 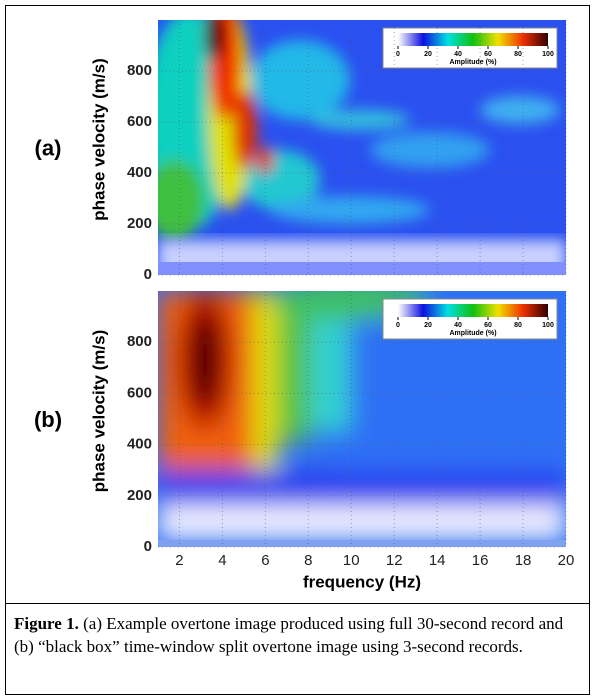 I want to click on caption-label: Figure 1., so click(x=46, y=623).